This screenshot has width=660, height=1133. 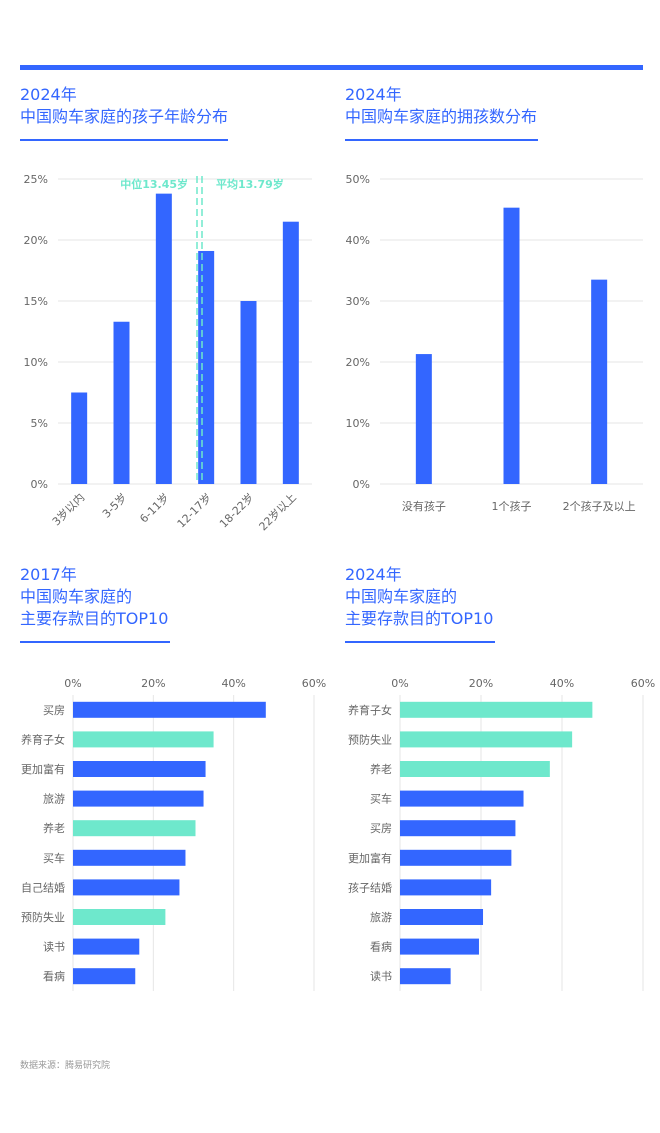 I want to click on age-chart-ytick-label: 25%, so click(x=36, y=179).